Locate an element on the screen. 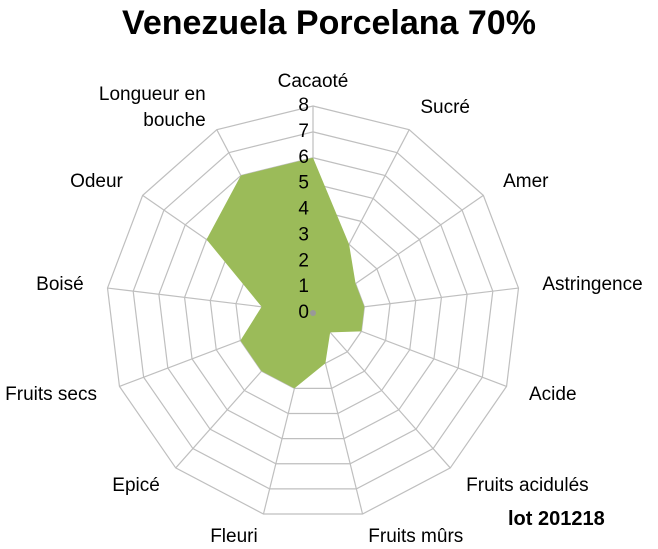 The image size is (658, 549). category-label: Sucré is located at coordinates (445, 108).